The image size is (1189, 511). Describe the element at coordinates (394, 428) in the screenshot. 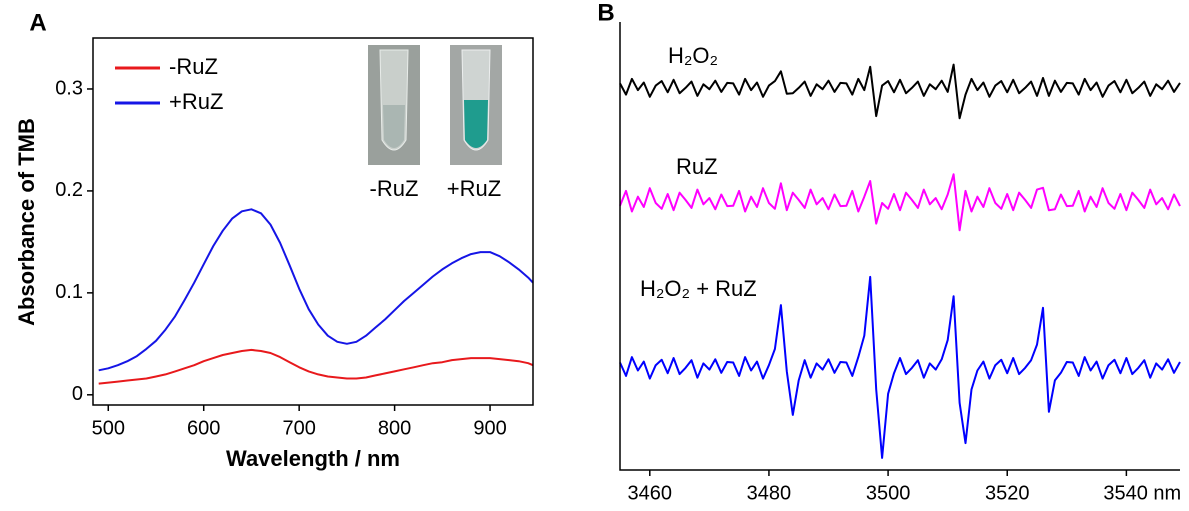

I see `x-tick-label: 800` at that location.